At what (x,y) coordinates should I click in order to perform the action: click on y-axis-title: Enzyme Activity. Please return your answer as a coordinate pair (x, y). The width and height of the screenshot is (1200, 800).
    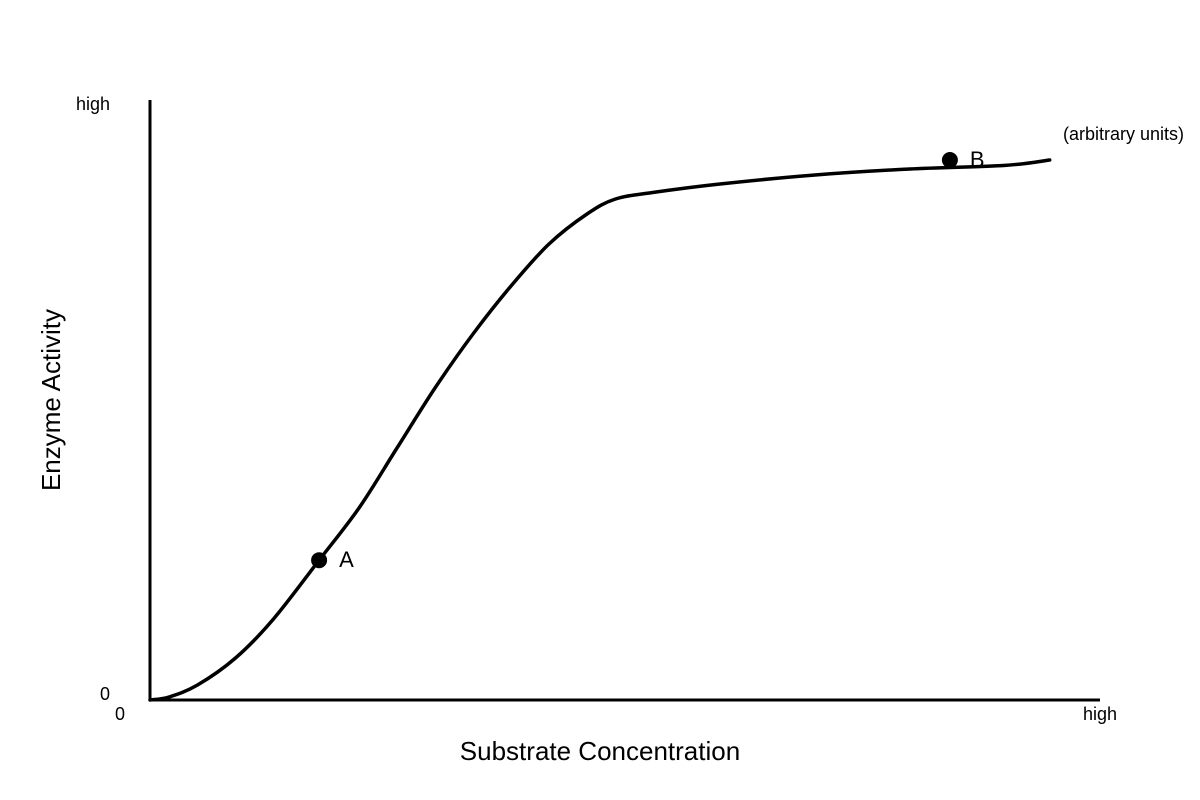
    Looking at the image, I should click on (51, 400).